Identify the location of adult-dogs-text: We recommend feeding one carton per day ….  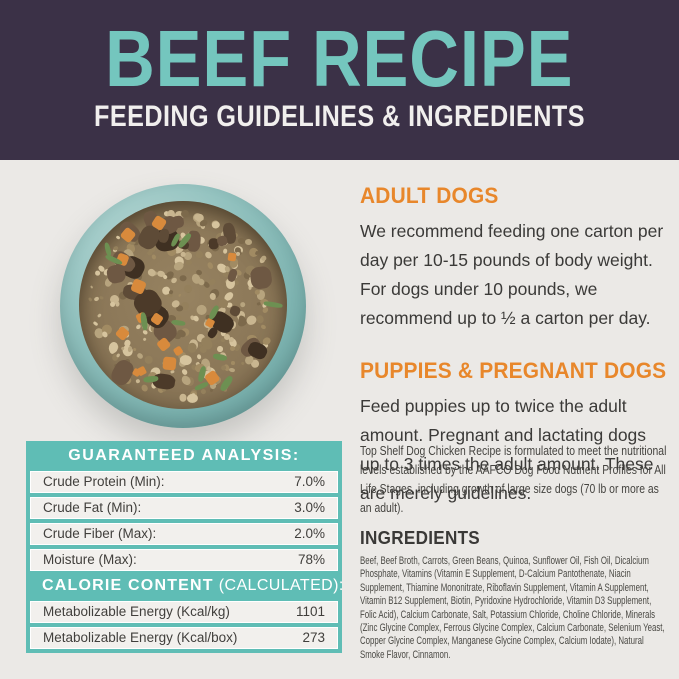
(512, 274).